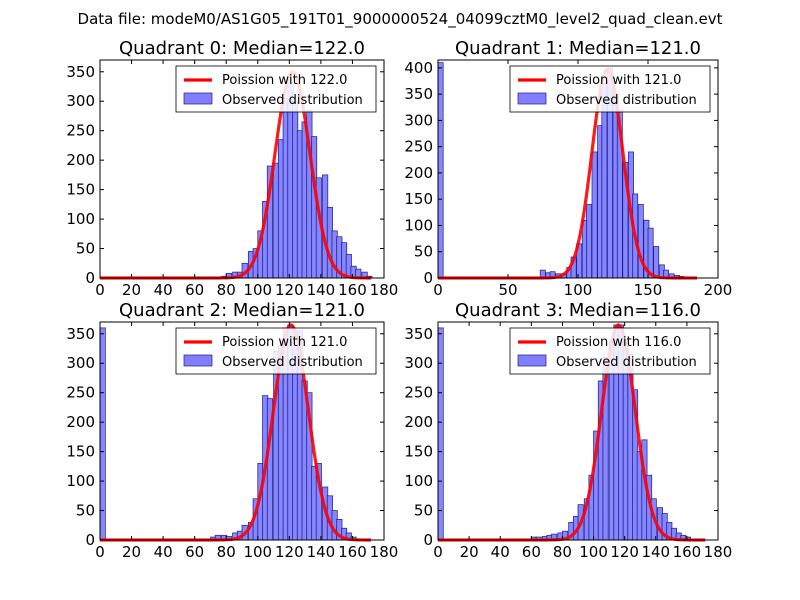 This screenshot has height=600, width=800. What do you see at coordinates (284, 80) in the screenshot?
I see `legend-label-poisson: Poission with 122.0` at bounding box center [284, 80].